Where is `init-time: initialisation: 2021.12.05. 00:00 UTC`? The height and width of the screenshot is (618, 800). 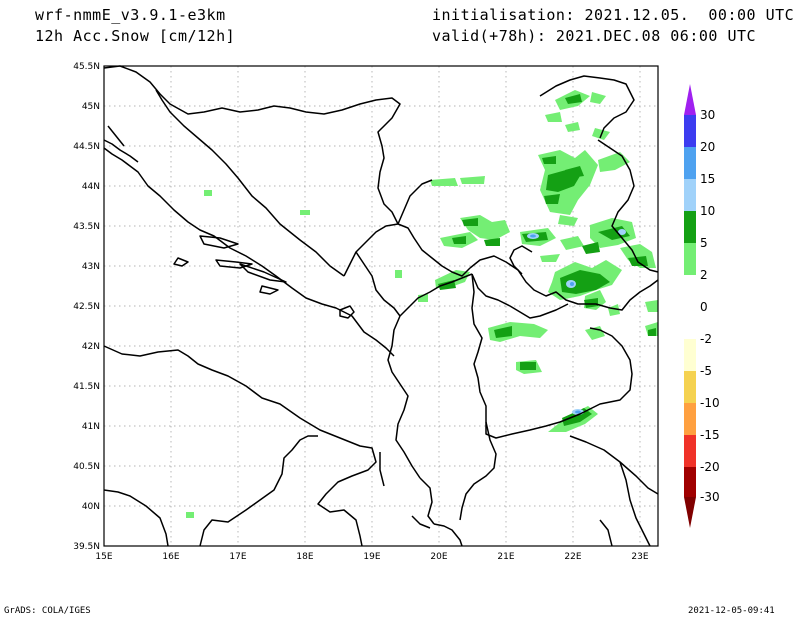 init-time: initialisation: 2021.12.05. 00:00 UTC is located at coordinates (613, 15).